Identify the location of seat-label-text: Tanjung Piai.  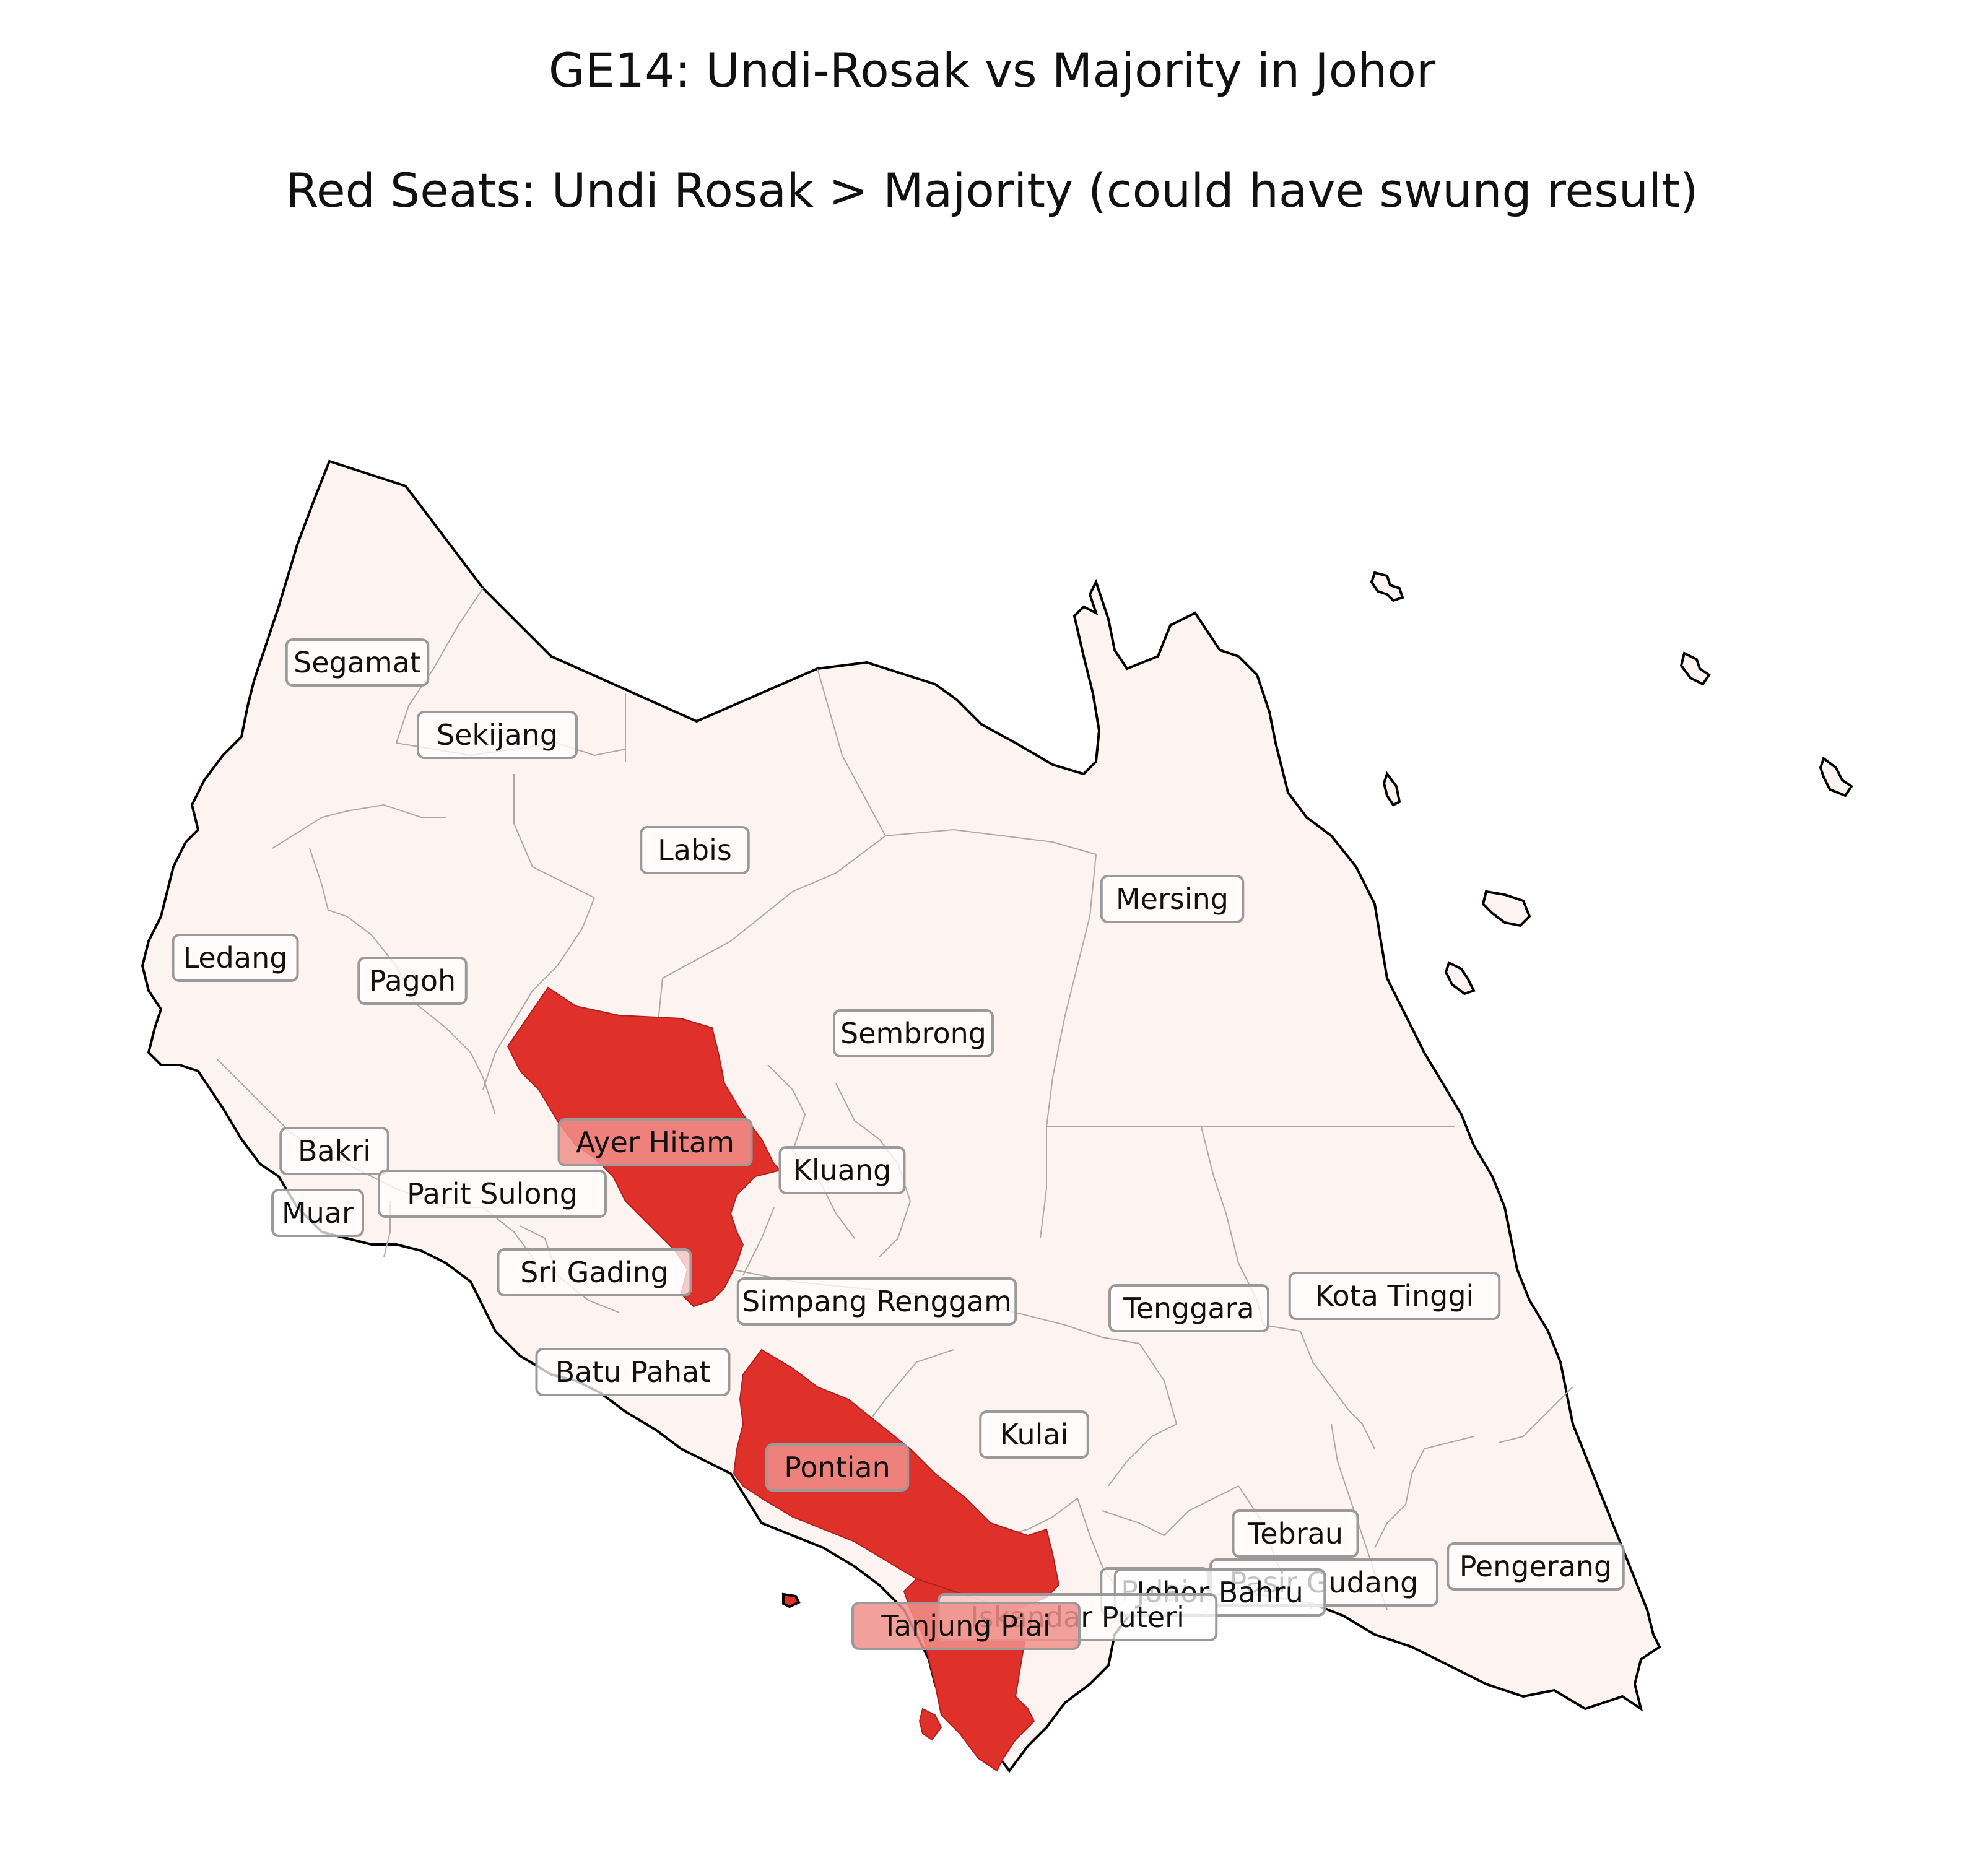
(965, 1626).